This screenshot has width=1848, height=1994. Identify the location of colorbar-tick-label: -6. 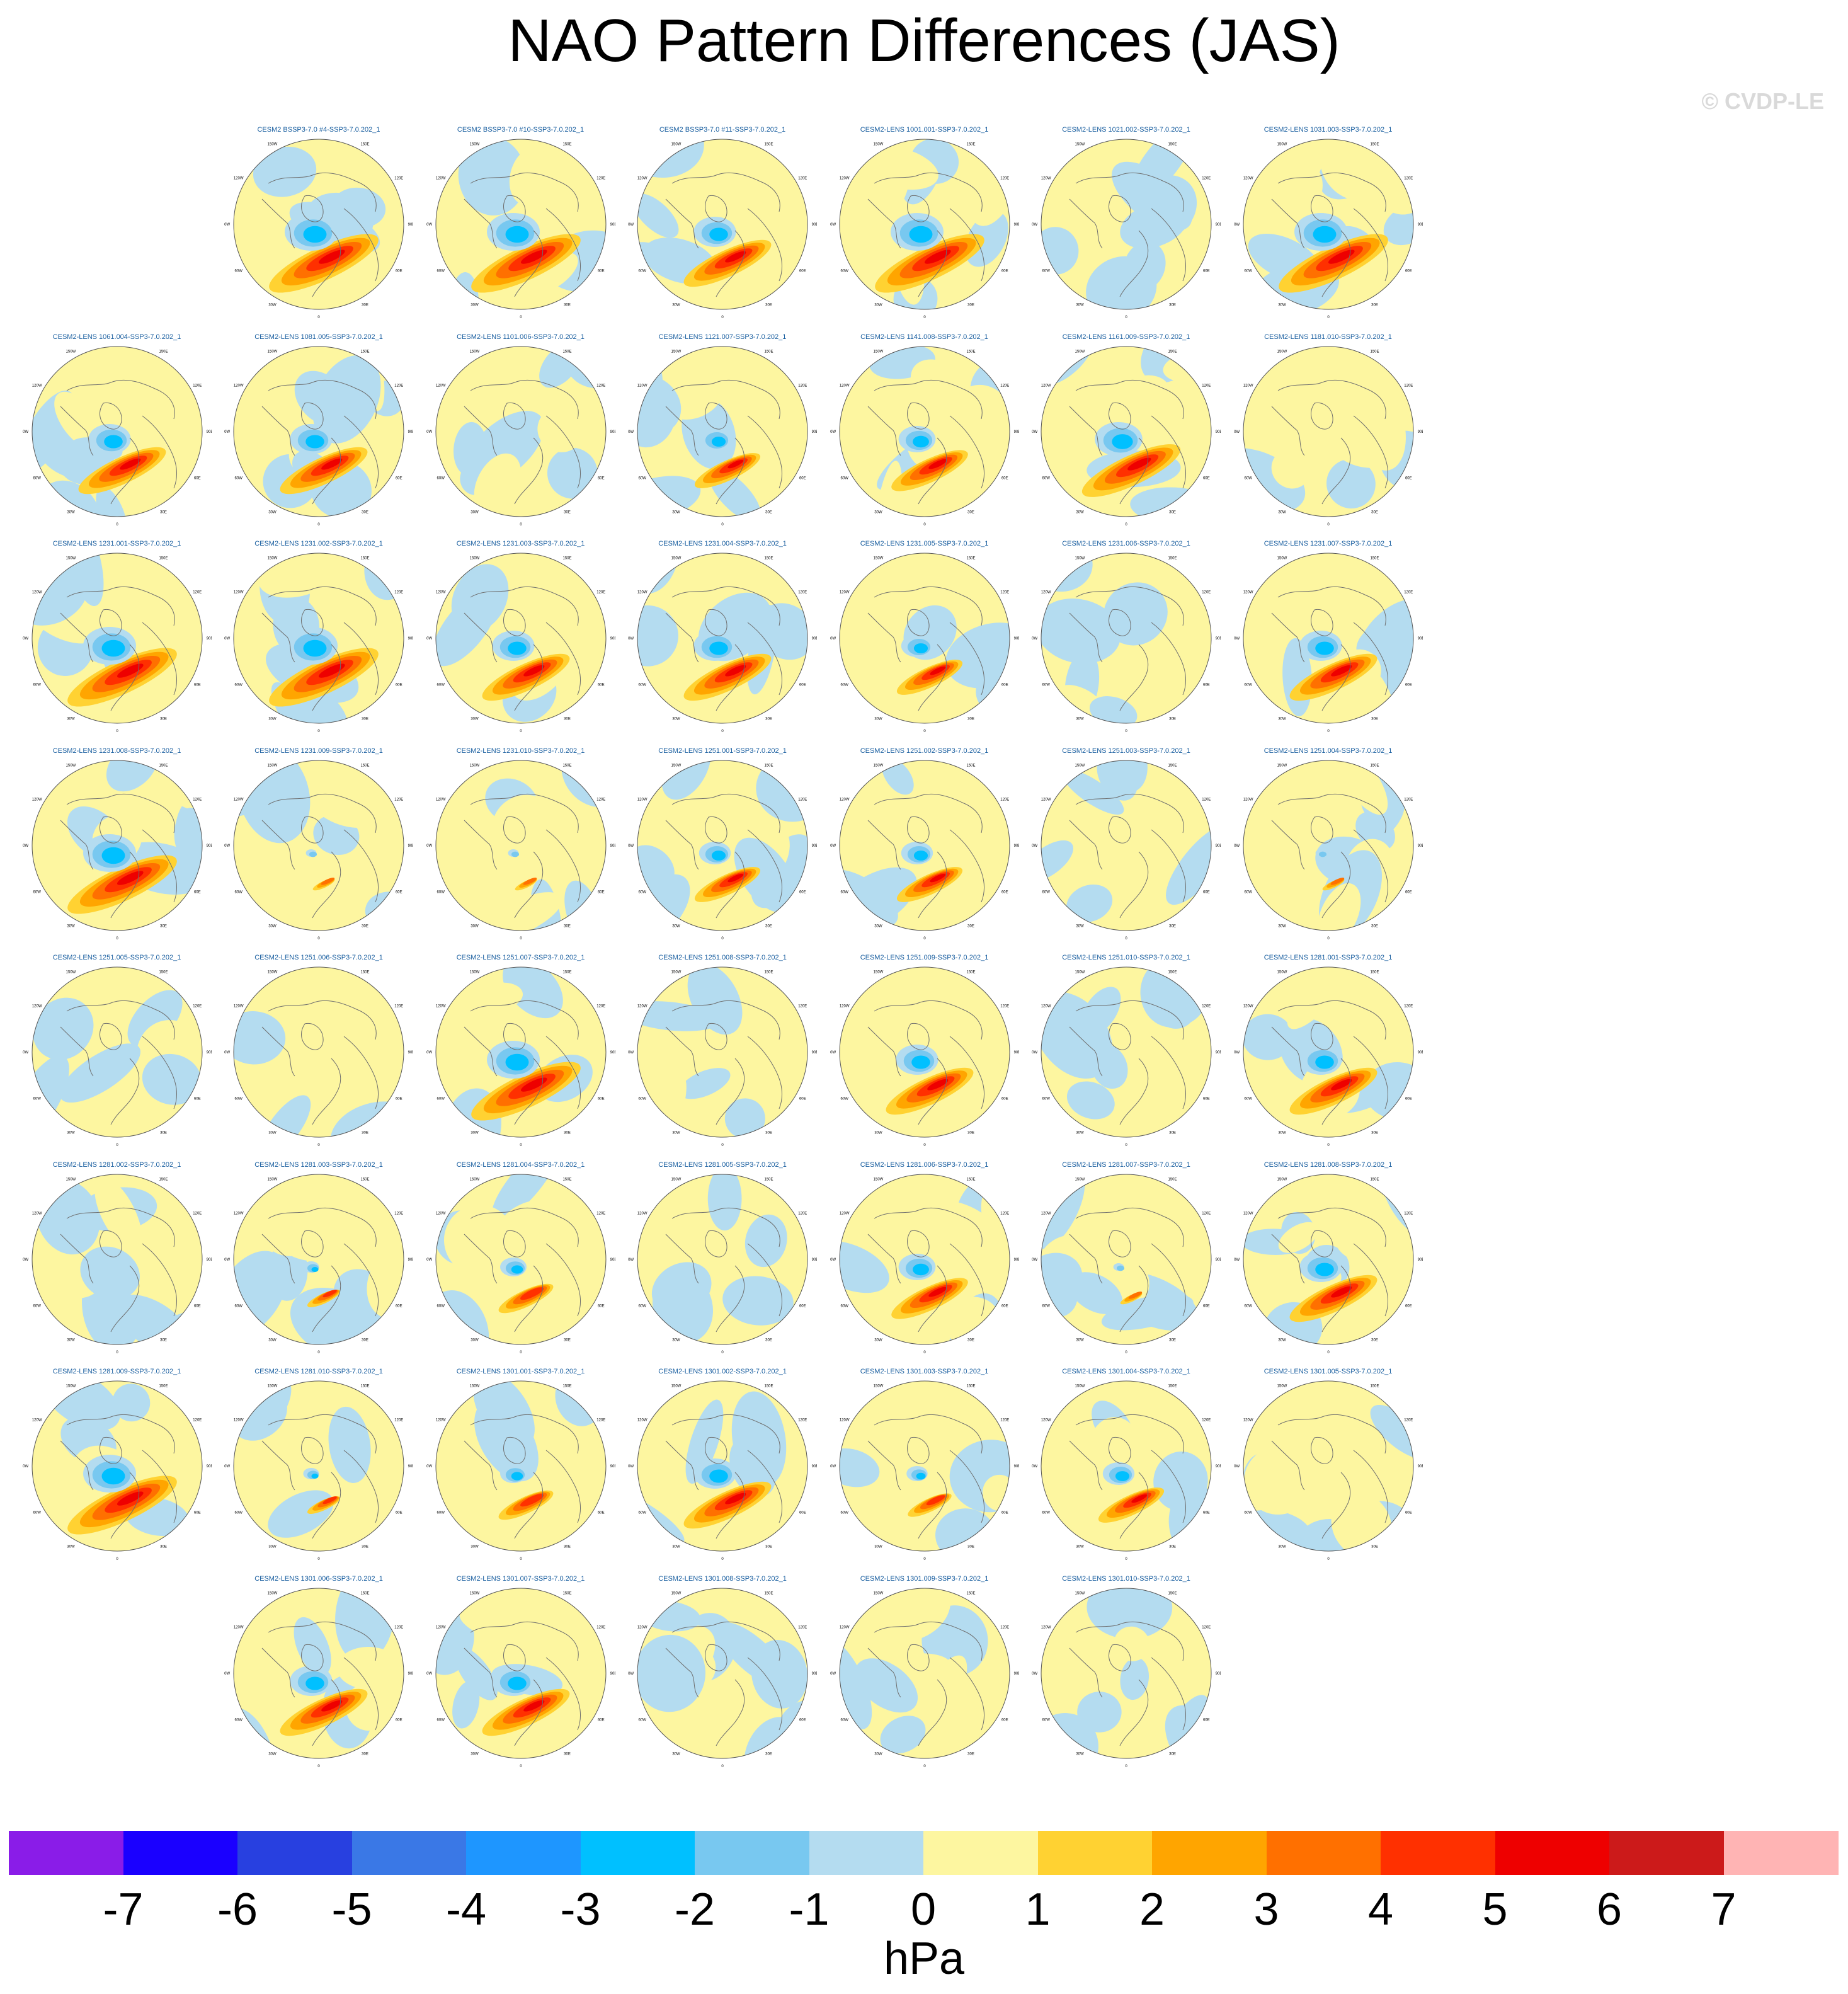
(237, 1909).